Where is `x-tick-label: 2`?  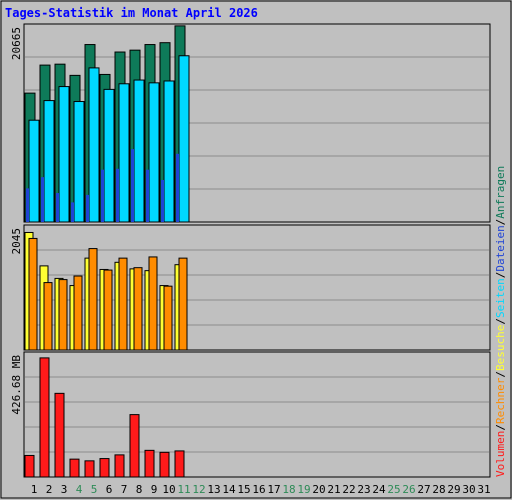 x-tick-label: 2 is located at coordinates (49, 489).